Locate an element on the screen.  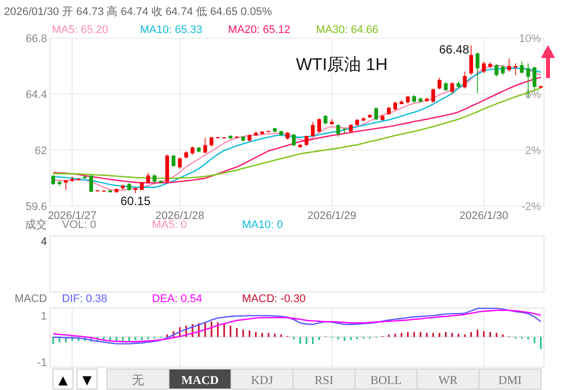
y-tick-label: -1 is located at coordinates (42, 362).